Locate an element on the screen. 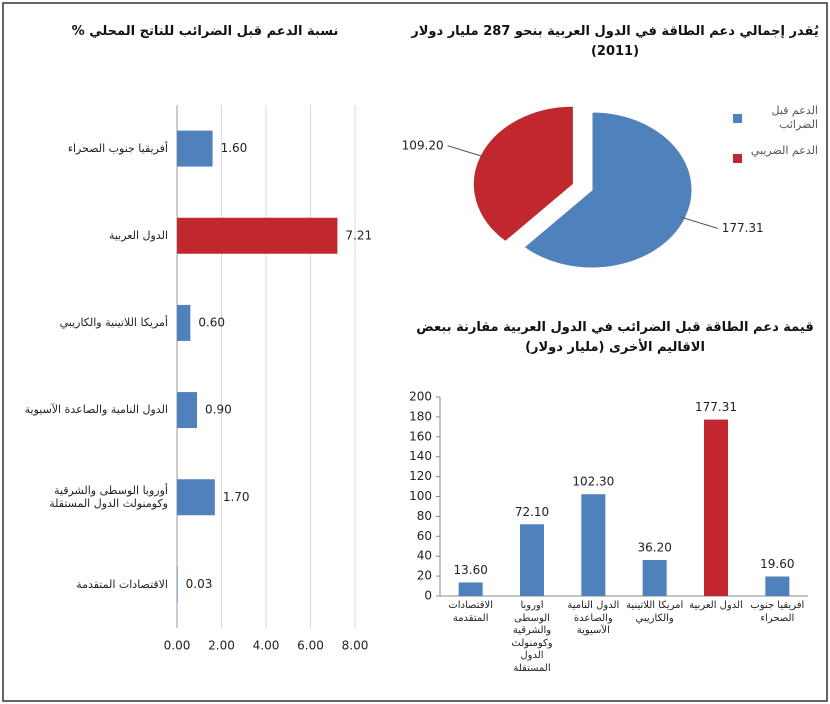  value-label: 13.60 is located at coordinates (470, 570).